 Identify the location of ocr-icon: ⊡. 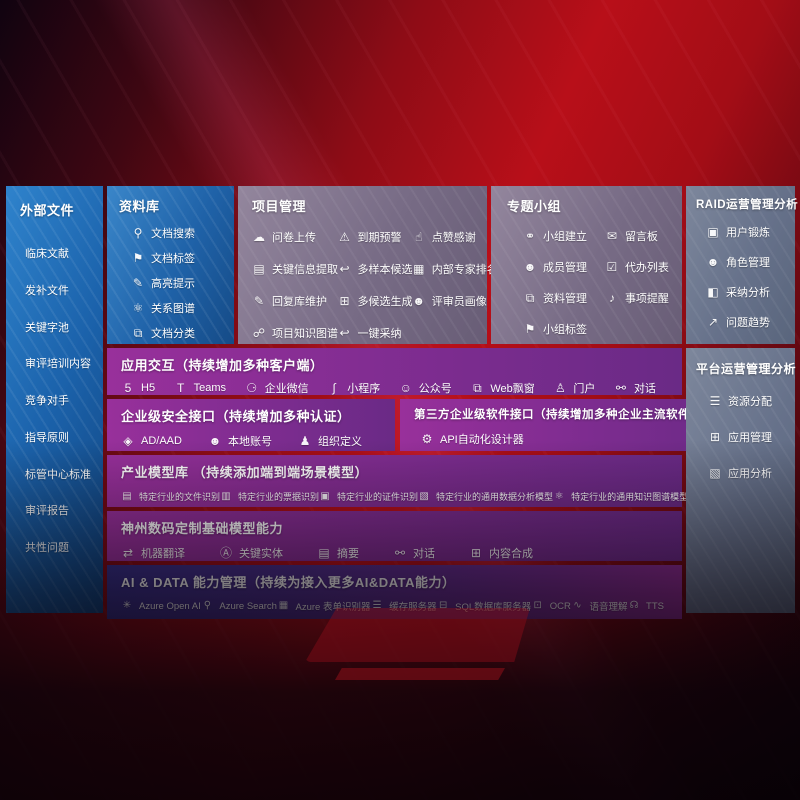
(537, 605).